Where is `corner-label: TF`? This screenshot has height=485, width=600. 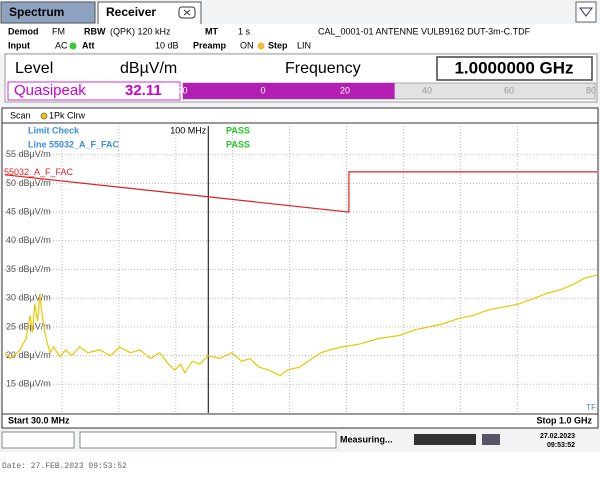 corner-label: TF is located at coordinates (591, 407).